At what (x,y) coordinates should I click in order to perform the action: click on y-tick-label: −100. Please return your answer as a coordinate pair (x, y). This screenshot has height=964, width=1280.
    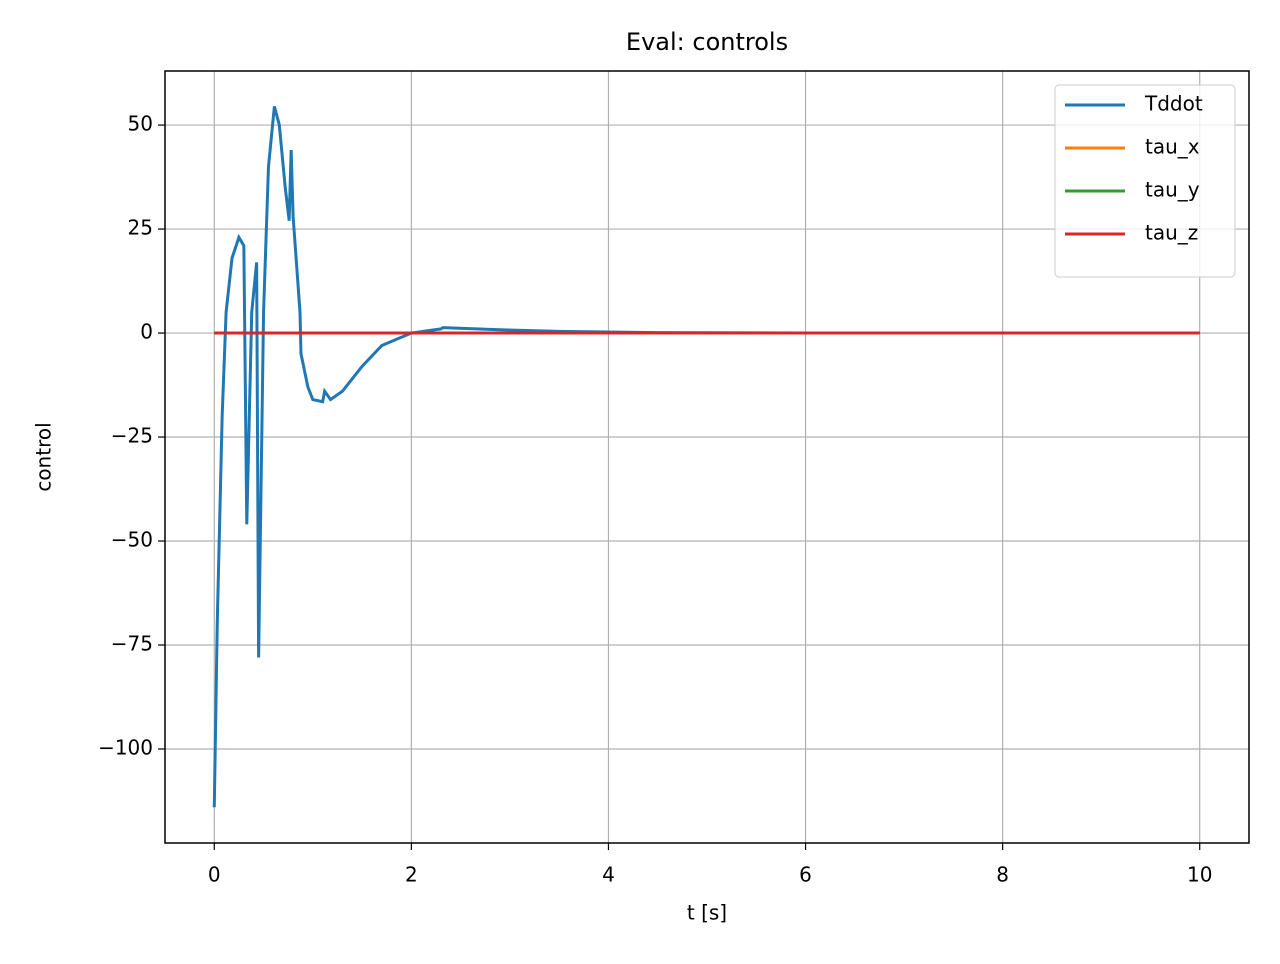
    Looking at the image, I should click on (125, 747).